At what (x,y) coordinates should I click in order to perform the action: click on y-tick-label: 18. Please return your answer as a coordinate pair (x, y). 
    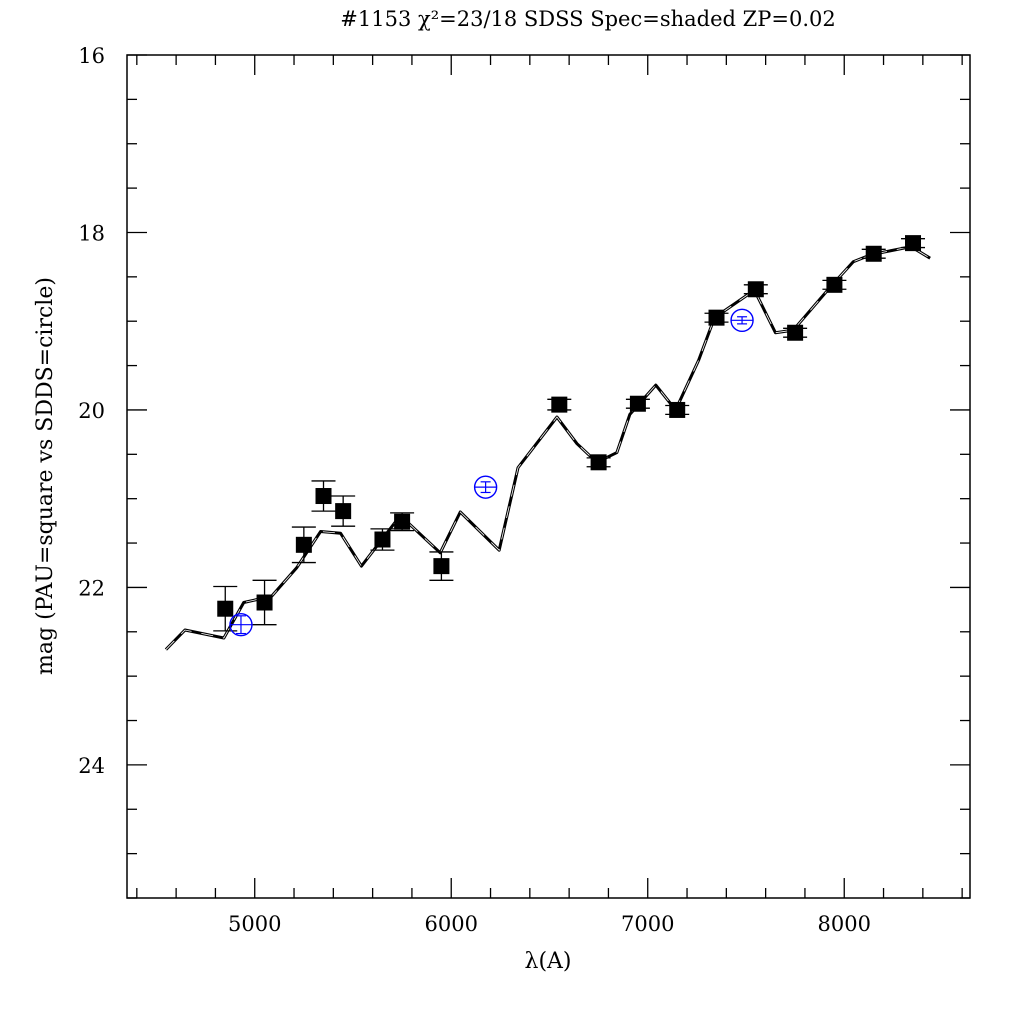
    Looking at the image, I should click on (91, 233).